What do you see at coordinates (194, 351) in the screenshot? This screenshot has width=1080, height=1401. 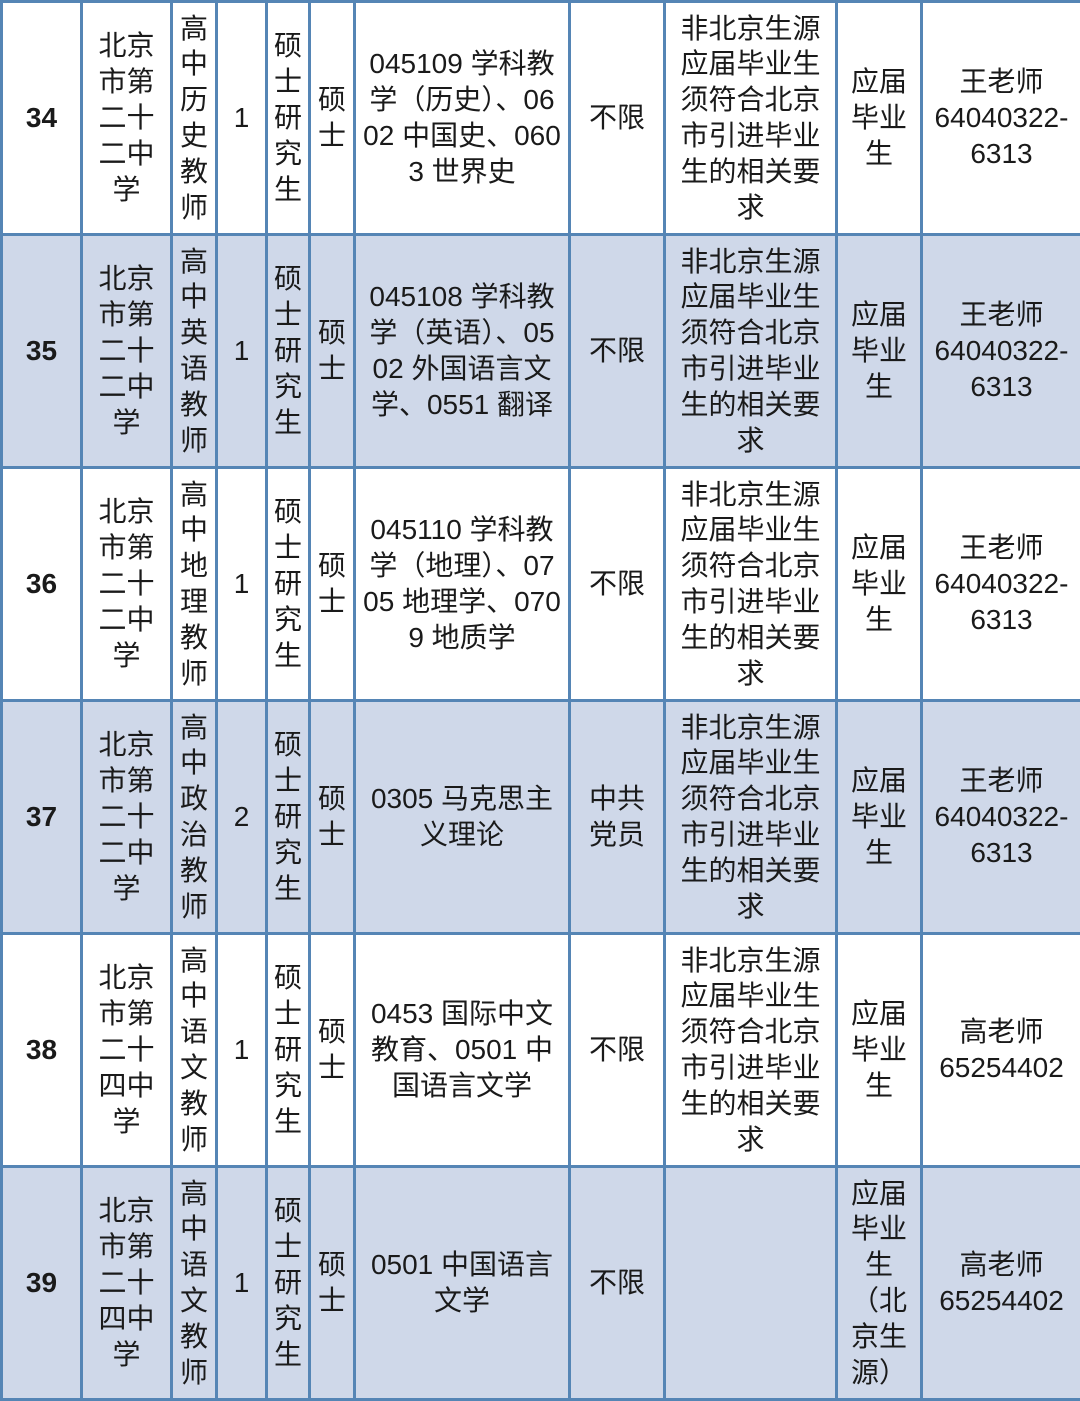 I see `cell-position-title: 高中英语教师` at bounding box center [194, 351].